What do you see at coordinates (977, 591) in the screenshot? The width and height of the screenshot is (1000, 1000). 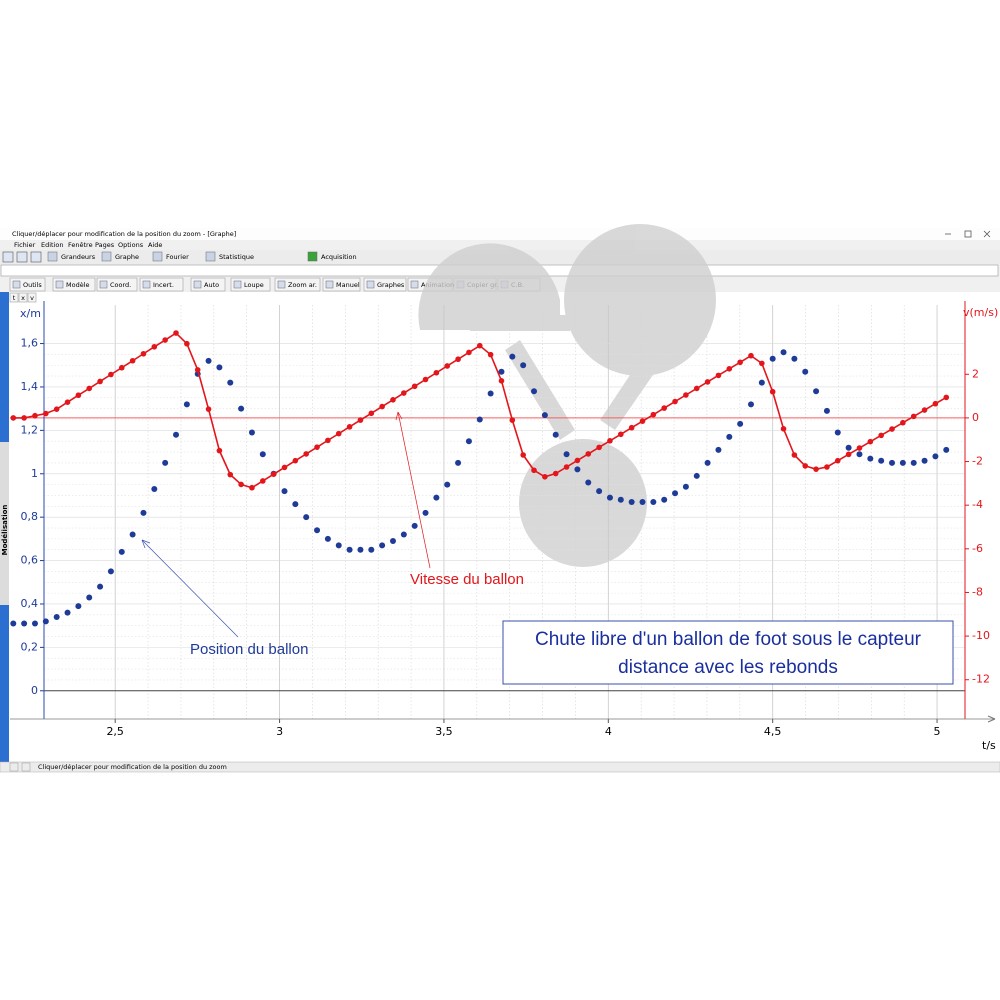 I see `y2-tick-label: -8` at bounding box center [977, 591].